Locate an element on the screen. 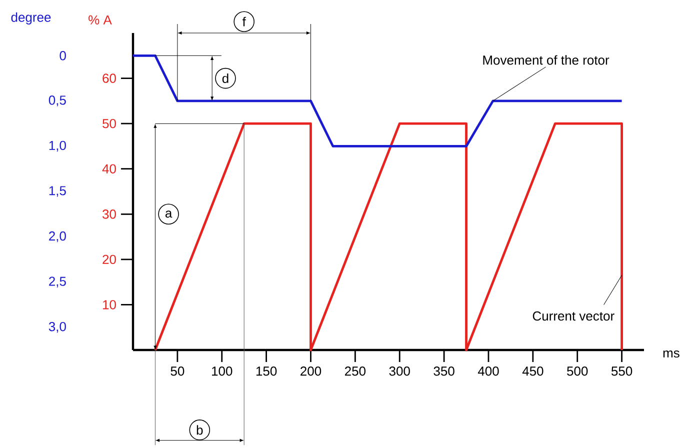  text: f is located at coordinates (244, 21).